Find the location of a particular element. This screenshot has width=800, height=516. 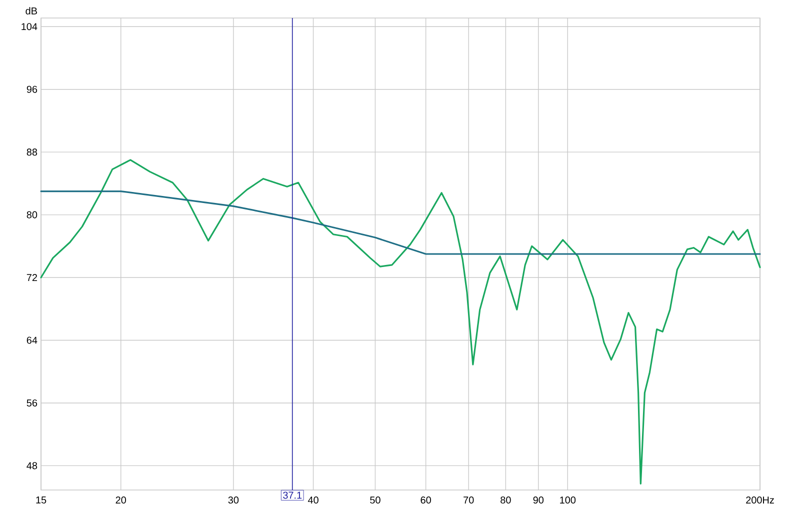

y-tick-label: 72 is located at coordinates (31, 277).